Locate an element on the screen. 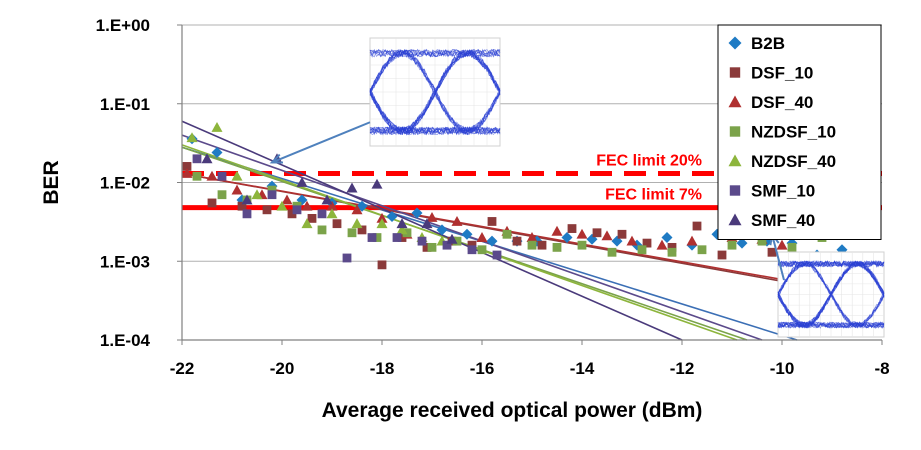  eye-diagram-top is located at coordinates (385, 100).